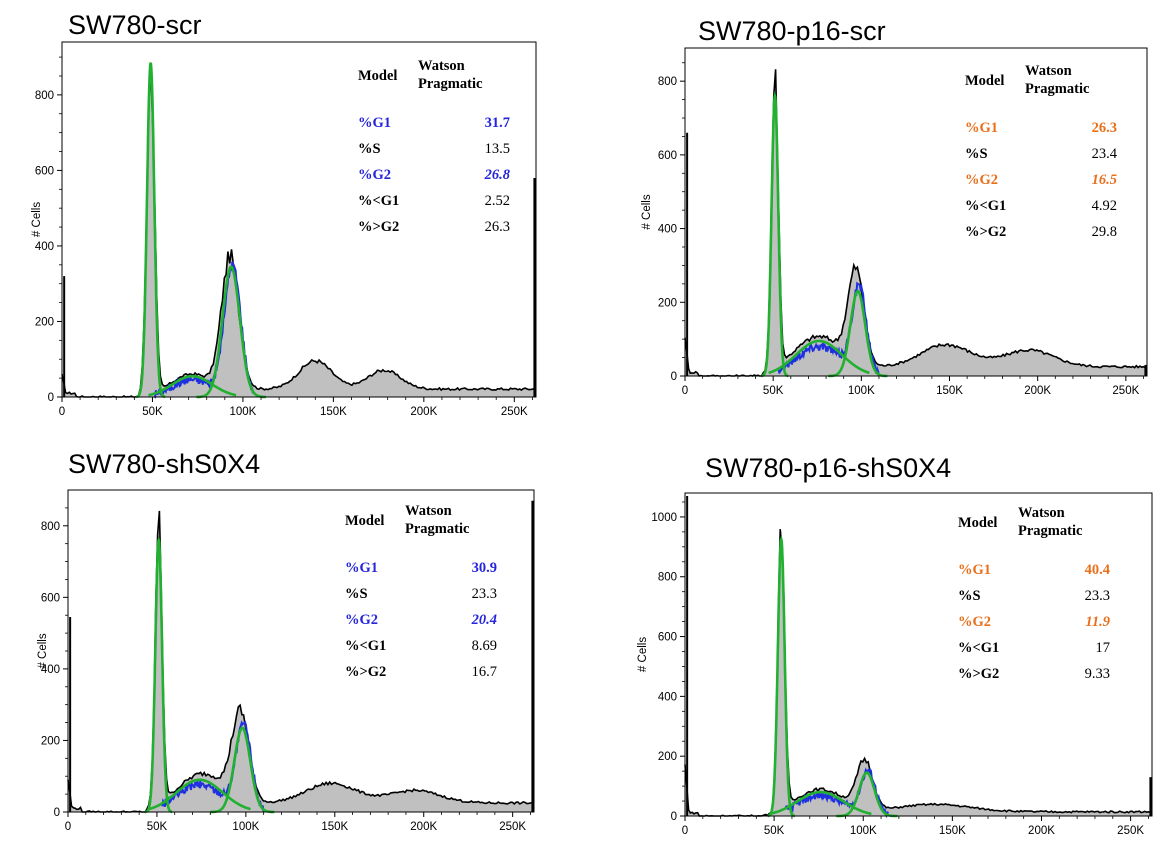  I want to click on x-tick-label: 0, so click(62, 412).